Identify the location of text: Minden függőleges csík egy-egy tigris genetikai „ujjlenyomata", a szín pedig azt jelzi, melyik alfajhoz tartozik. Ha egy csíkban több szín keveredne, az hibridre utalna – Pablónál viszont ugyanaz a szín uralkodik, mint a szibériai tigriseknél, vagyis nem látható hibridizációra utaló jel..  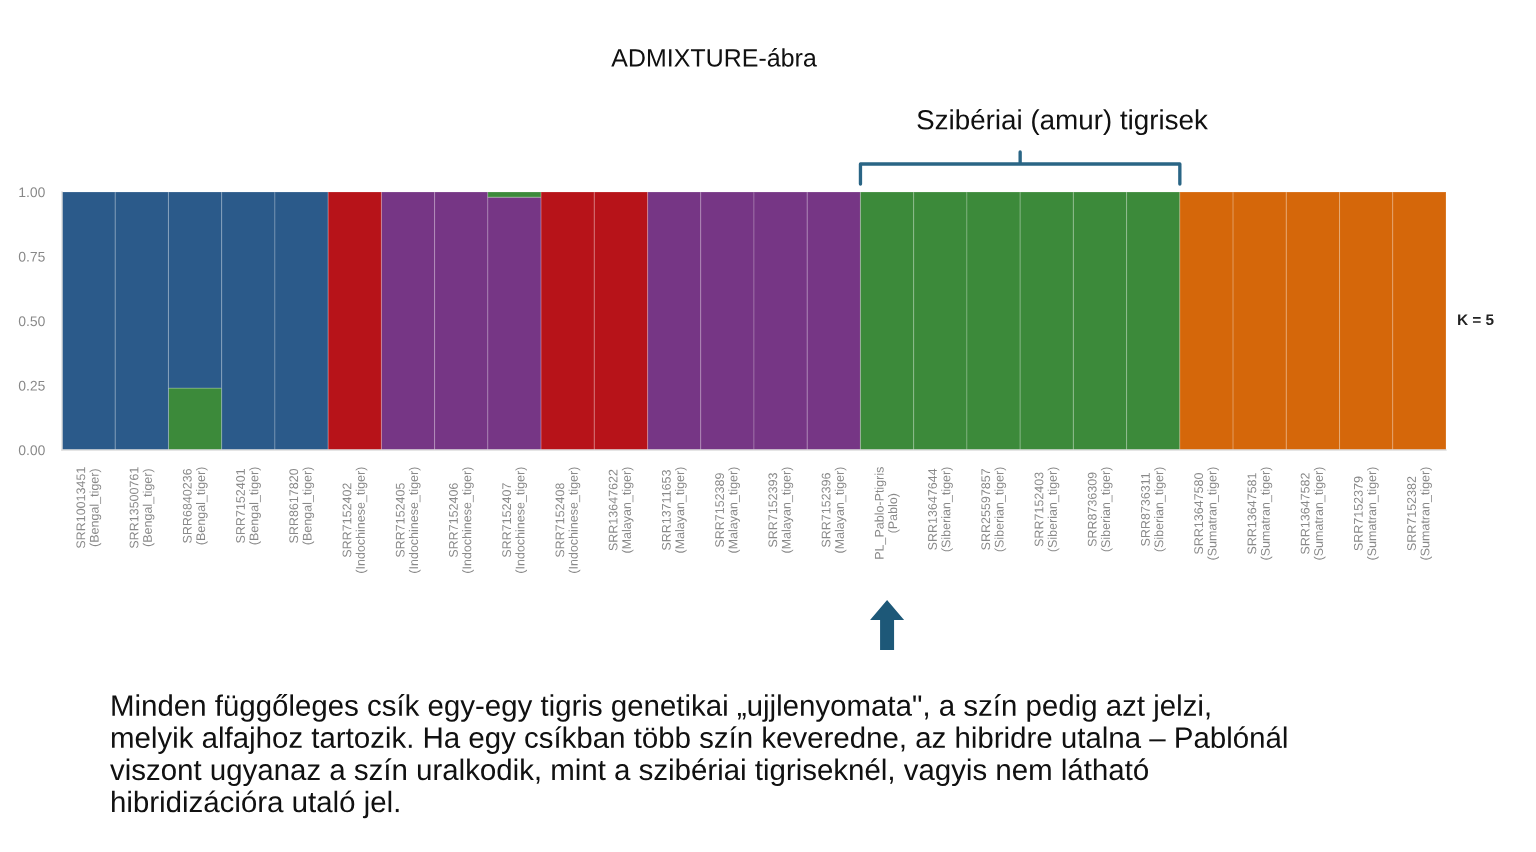
(698, 756).